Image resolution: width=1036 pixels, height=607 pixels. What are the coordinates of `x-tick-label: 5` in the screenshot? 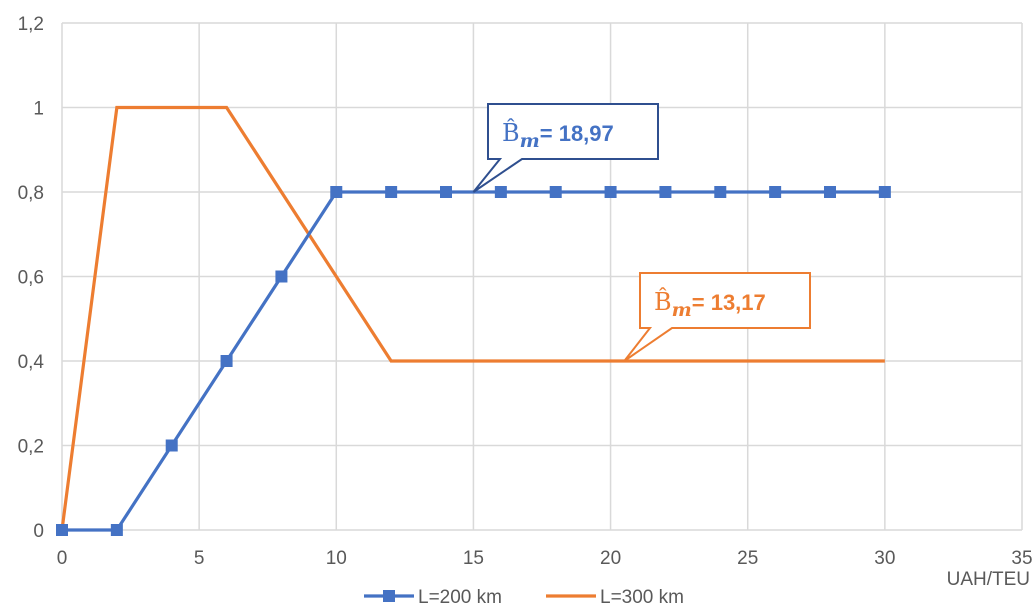 It's located at (199, 558).